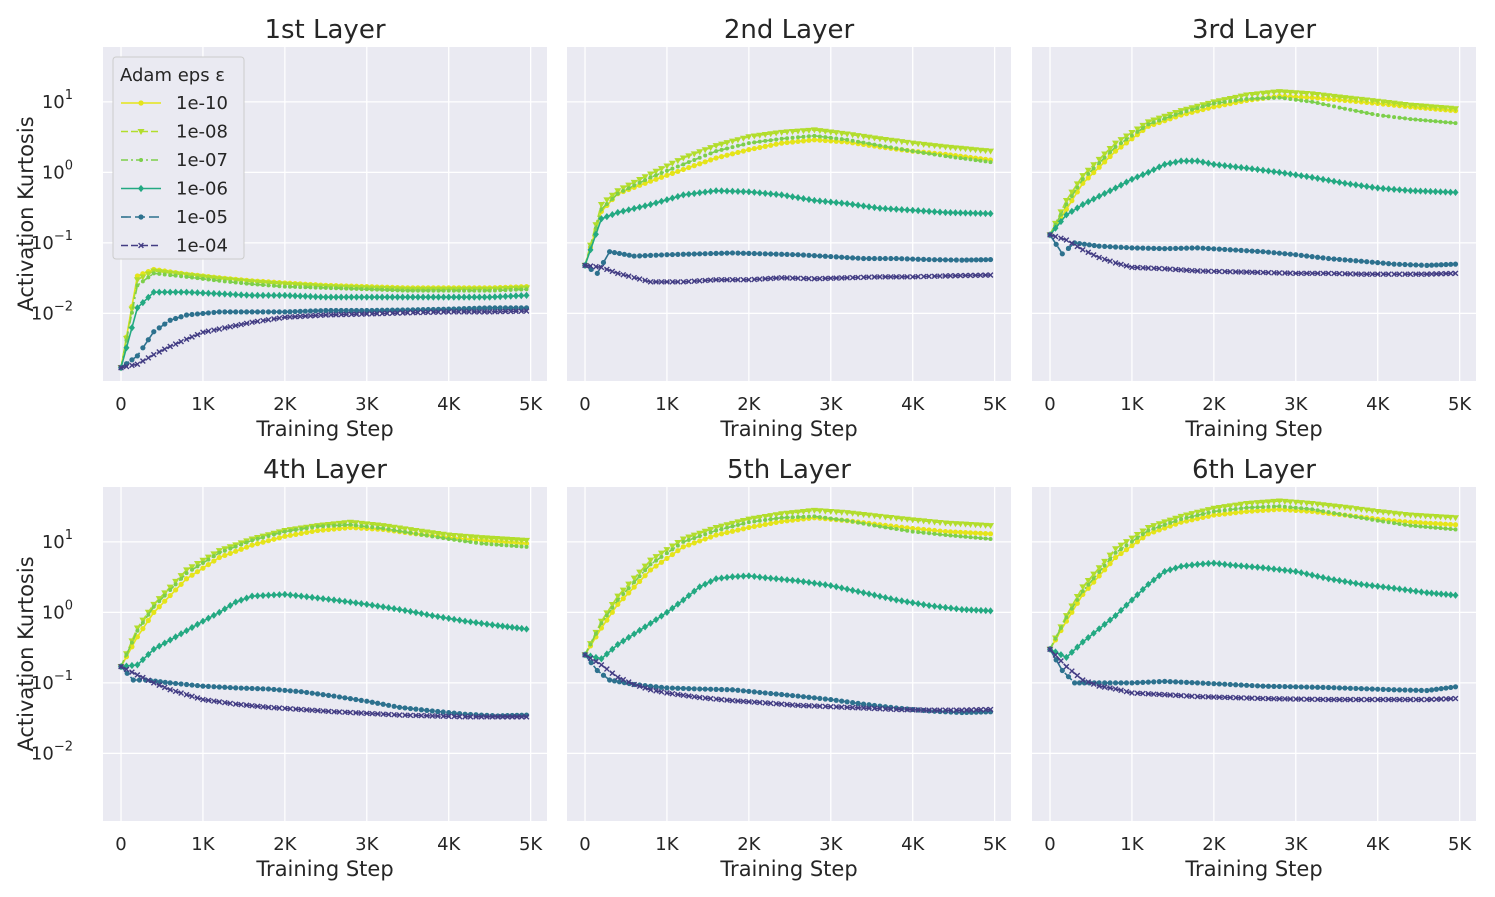 The width and height of the screenshot is (1495, 897). I want to click on panel-title: 3rd Layer, so click(1254, 30).